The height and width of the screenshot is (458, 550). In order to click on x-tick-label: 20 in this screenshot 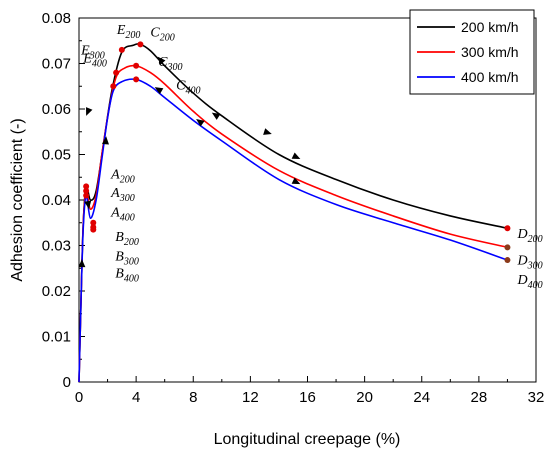, I will do `click(364, 397)`.